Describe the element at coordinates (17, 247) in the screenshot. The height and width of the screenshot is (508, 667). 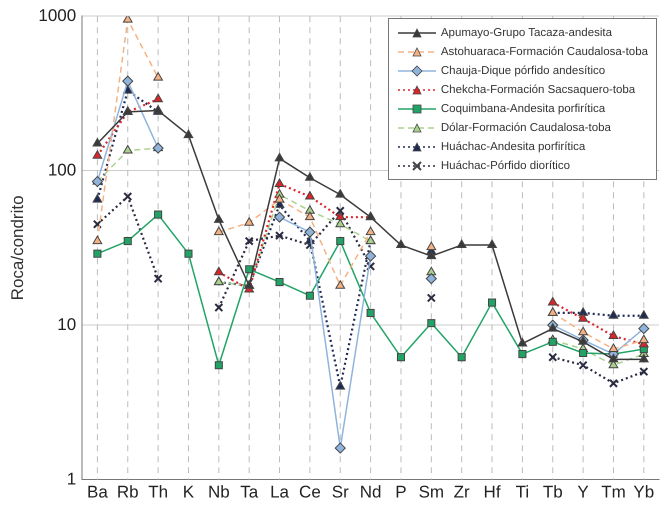
I see `y-axis-title: Roca/condrito` at that location.